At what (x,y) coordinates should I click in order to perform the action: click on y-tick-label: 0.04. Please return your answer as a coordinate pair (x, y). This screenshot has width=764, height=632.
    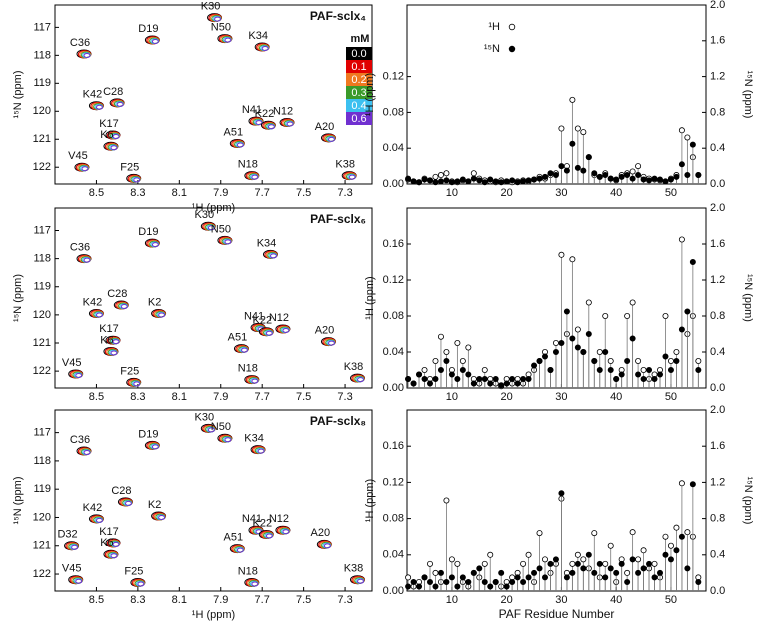
    Looking at the image, I should click on (393, 555).